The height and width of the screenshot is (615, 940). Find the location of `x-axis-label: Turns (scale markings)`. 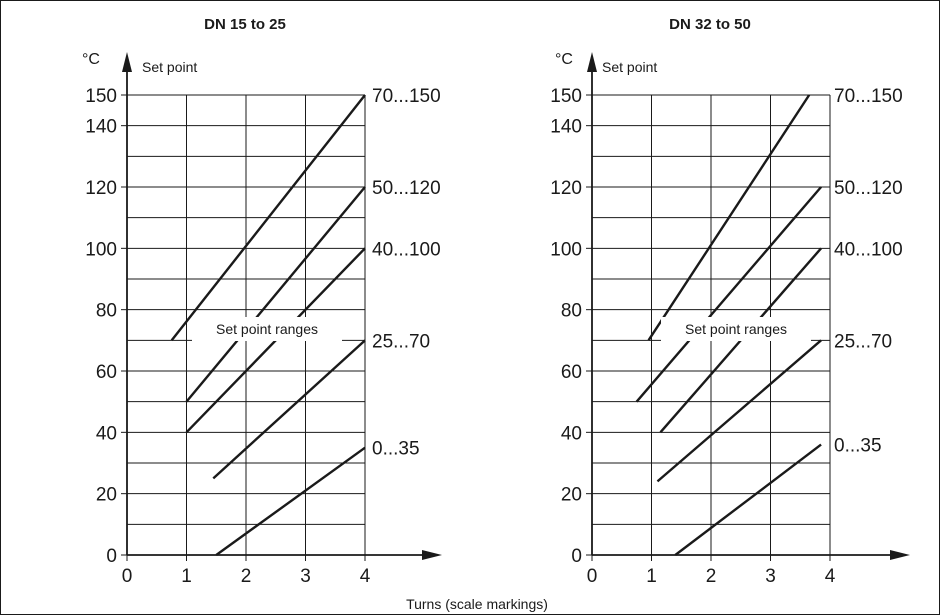

x-axis-label: Turns (scale markings) is located at coordinates (477, 604).